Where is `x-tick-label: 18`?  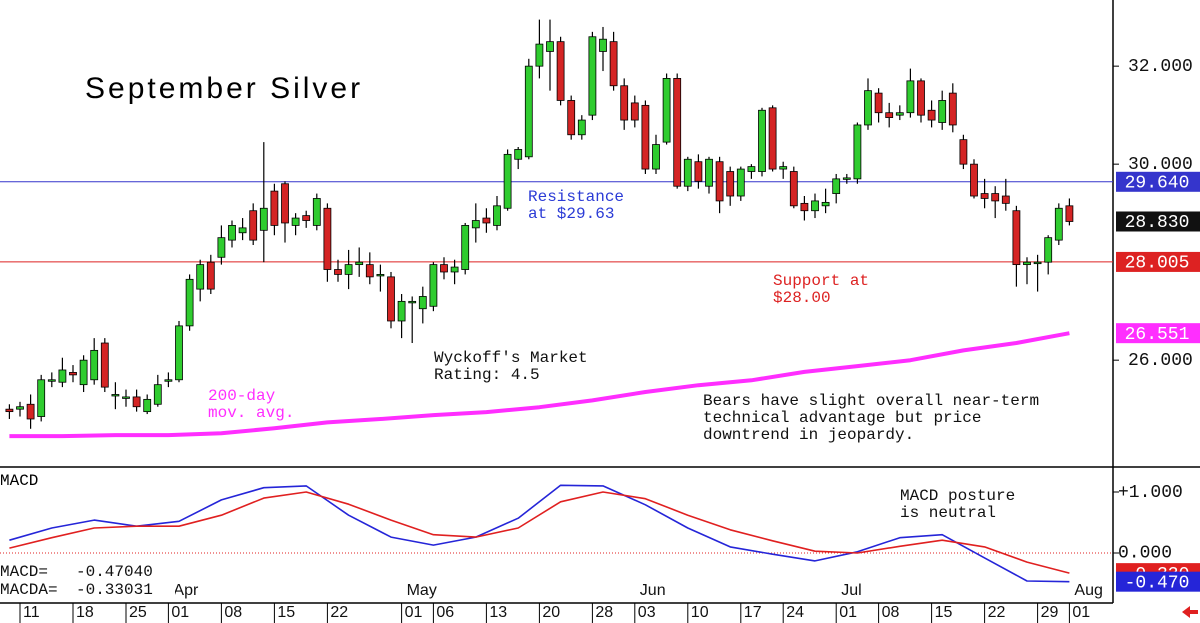
x-tick-label: 18 is located at coordinates (85, 612).